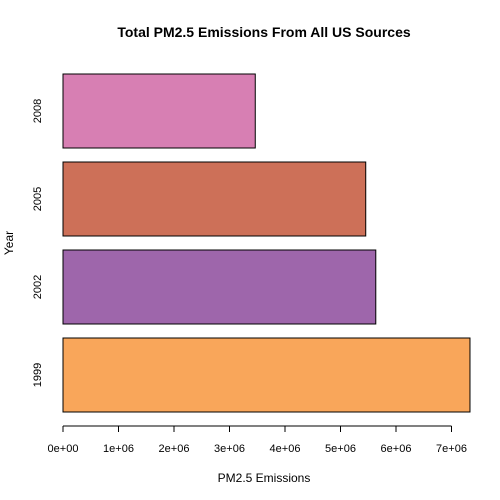  Describe the element at coordinates (38, 375) in the screenshot. I see `y-tick-label-1999: 1999` at that location.